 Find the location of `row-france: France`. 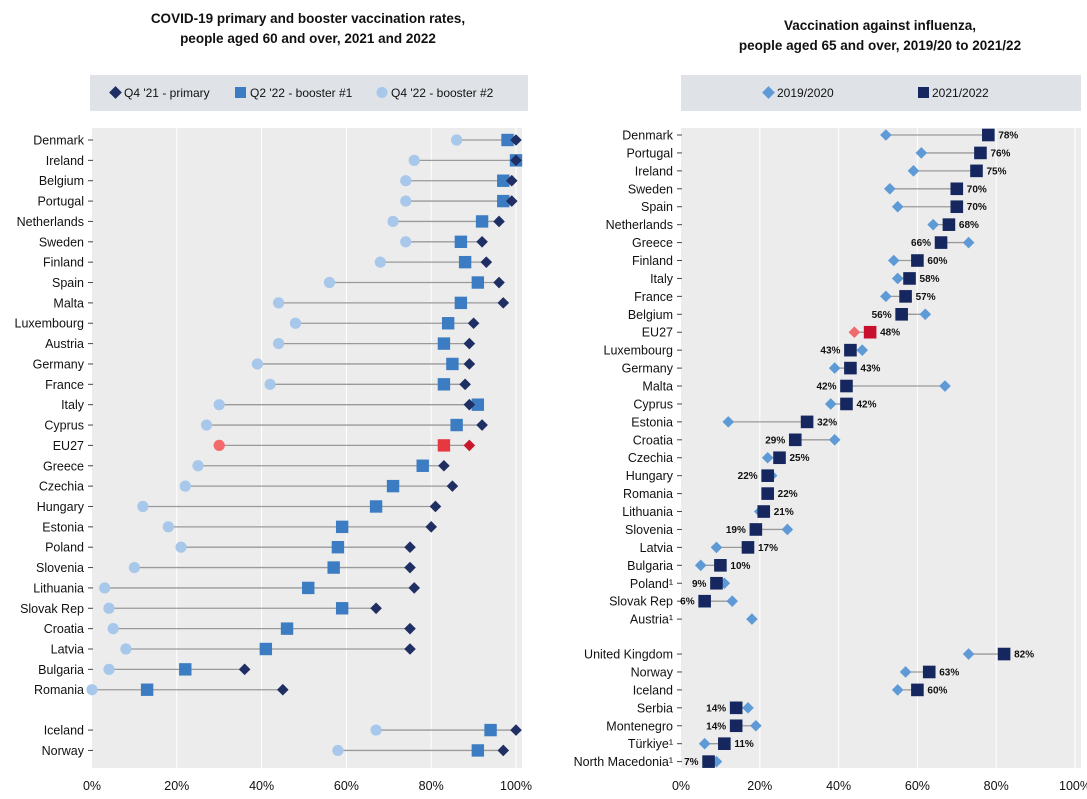

row-france: France is located at coordinates (258, 385).